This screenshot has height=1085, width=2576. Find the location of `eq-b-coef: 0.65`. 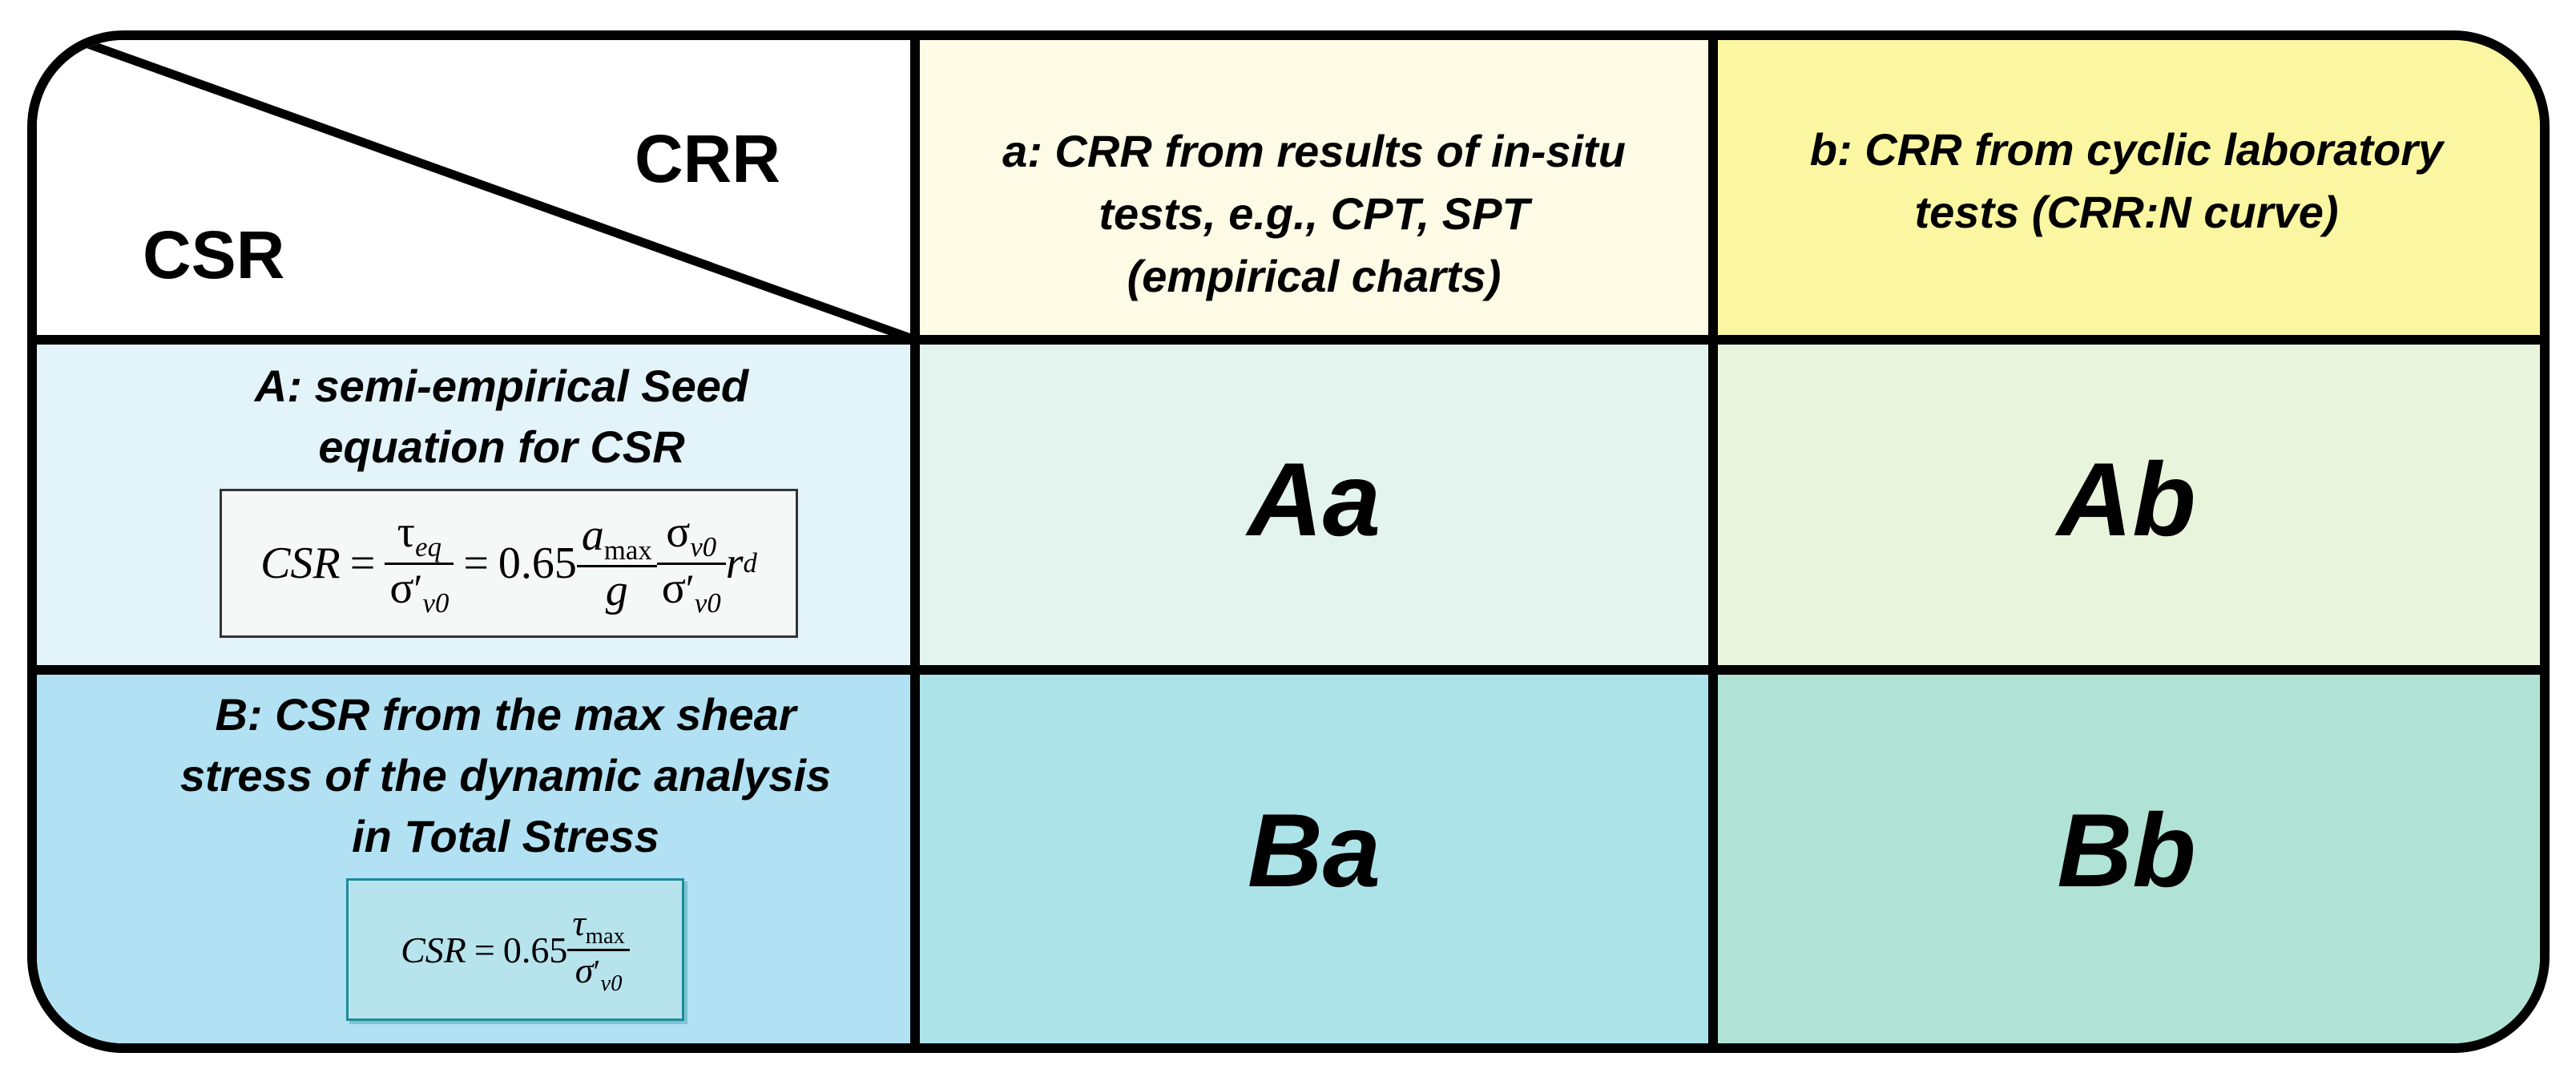

eq-b-coef: 0.65 is located at coordinates (535, 949).